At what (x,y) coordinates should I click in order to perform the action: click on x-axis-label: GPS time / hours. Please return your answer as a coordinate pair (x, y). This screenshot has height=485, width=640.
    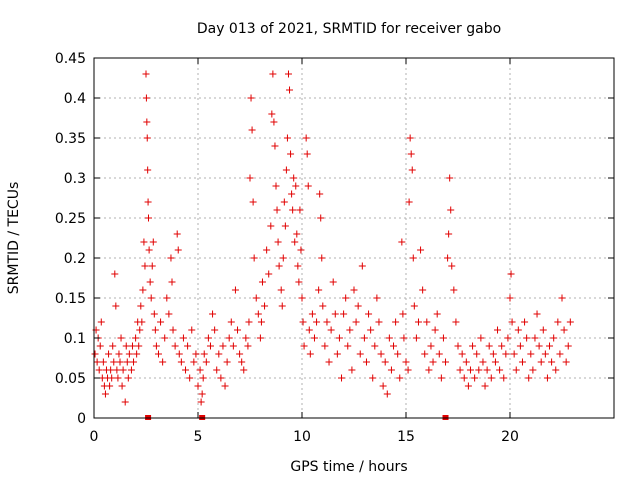
    Looking at the image, I should click on (348, 467).